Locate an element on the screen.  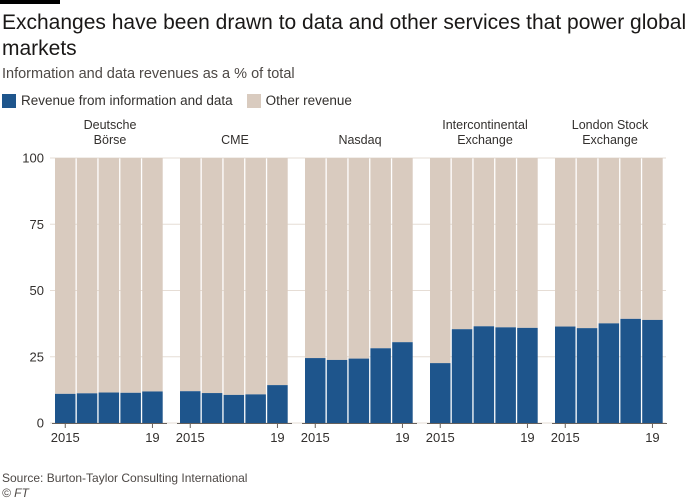
panel-title: Börse is located at coordinates (110, 140).